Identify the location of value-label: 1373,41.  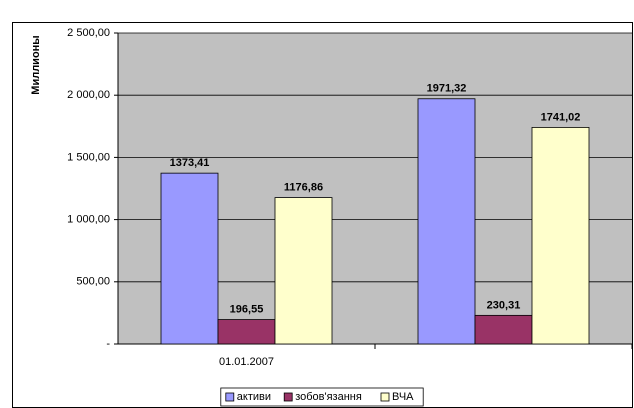
(190, 163).